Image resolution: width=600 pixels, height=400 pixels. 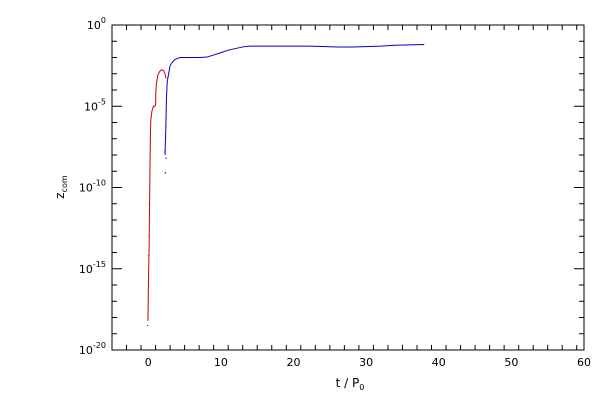 I want to click on y-axis-label: zcom, so click(x=61, y=187).